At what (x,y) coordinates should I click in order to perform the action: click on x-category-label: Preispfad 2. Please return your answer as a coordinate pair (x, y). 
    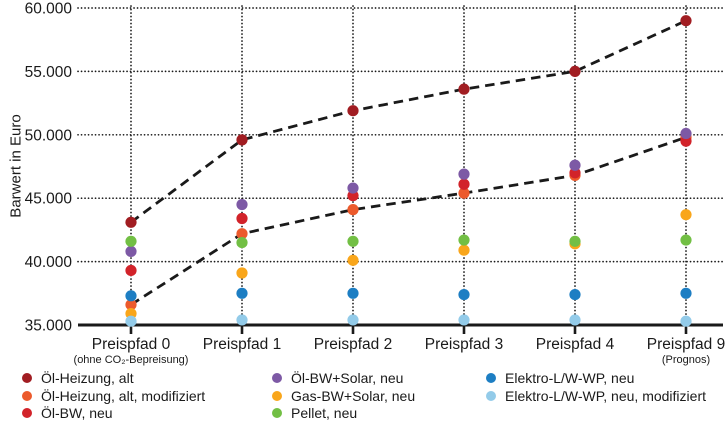
    Looking at the image, I should click on (353, 344).